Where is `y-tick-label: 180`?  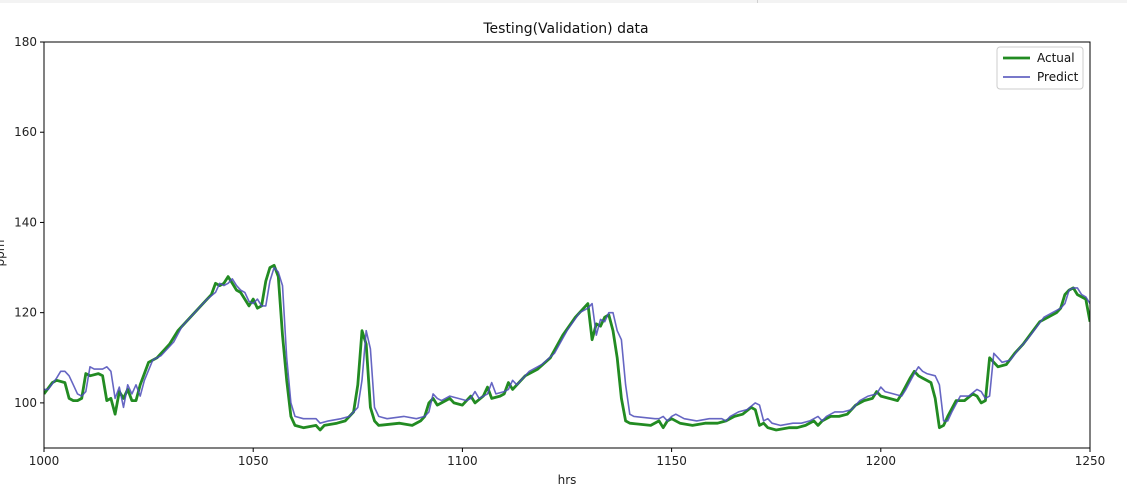
y-tick-label: 180 is located at coordinates (25, 42).